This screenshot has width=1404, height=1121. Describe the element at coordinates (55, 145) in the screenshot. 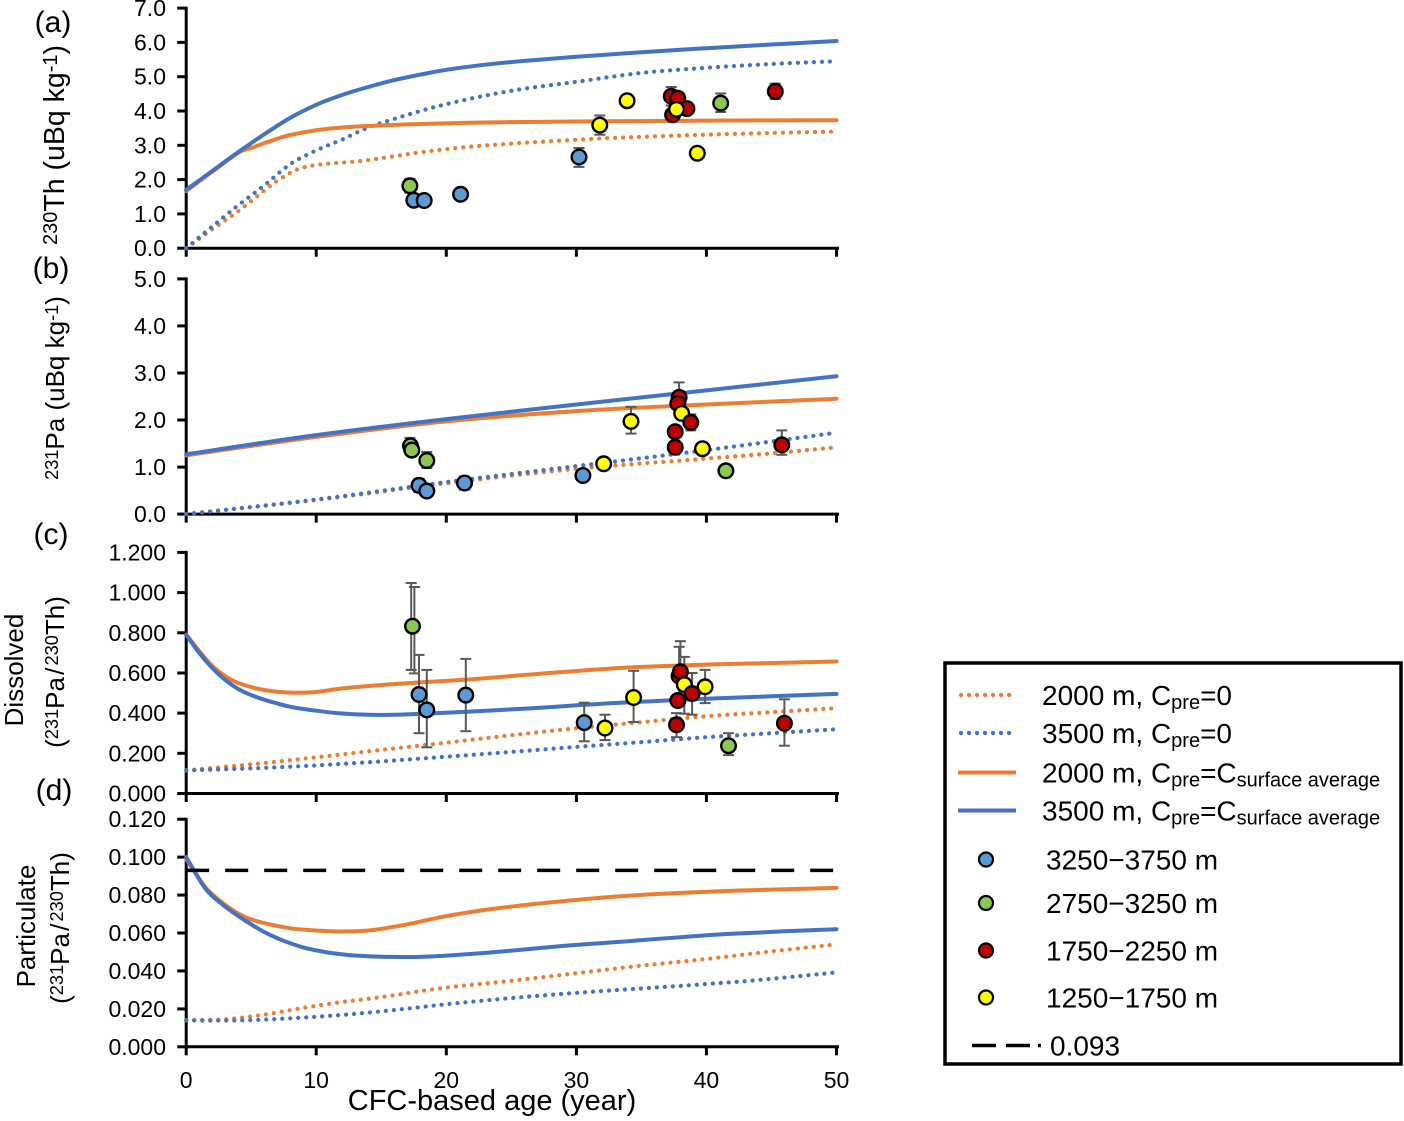

I see `svg-text: 230Th (uBq kg-1)` at that location.